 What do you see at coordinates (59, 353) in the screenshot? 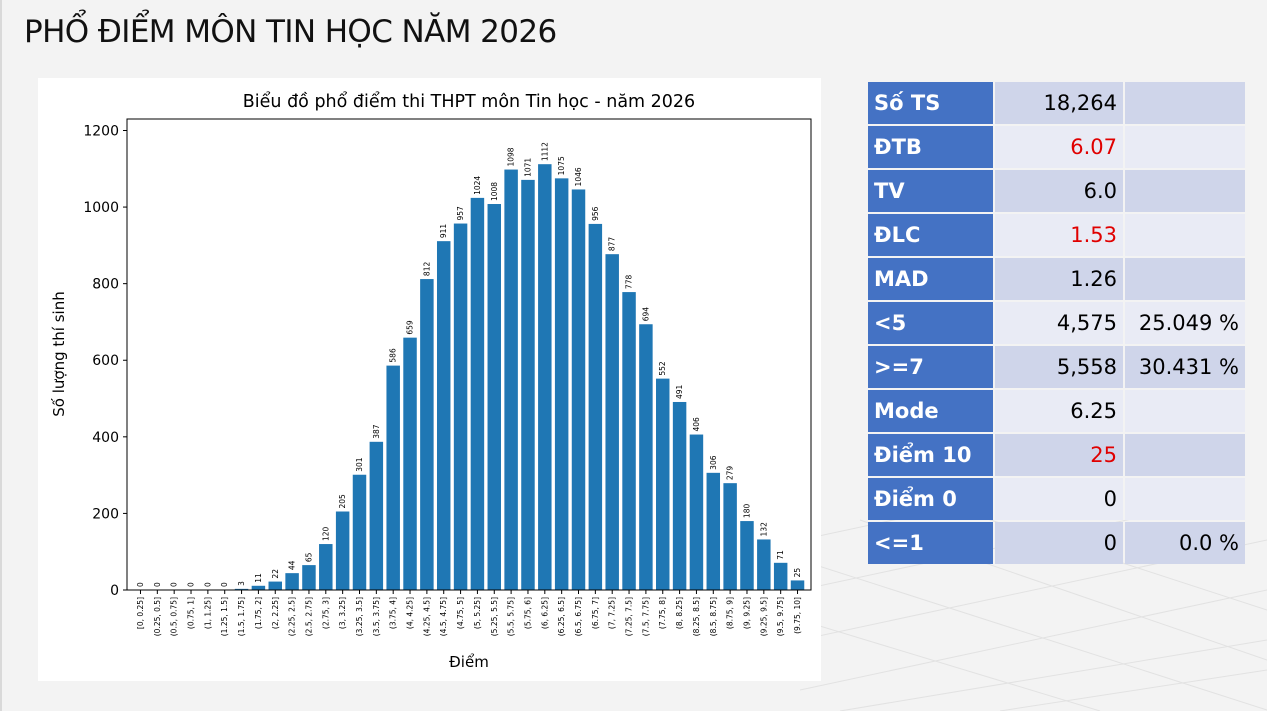
I see `y-axis-label: Số lượng thí sinh` at bounding box center [59, 353].